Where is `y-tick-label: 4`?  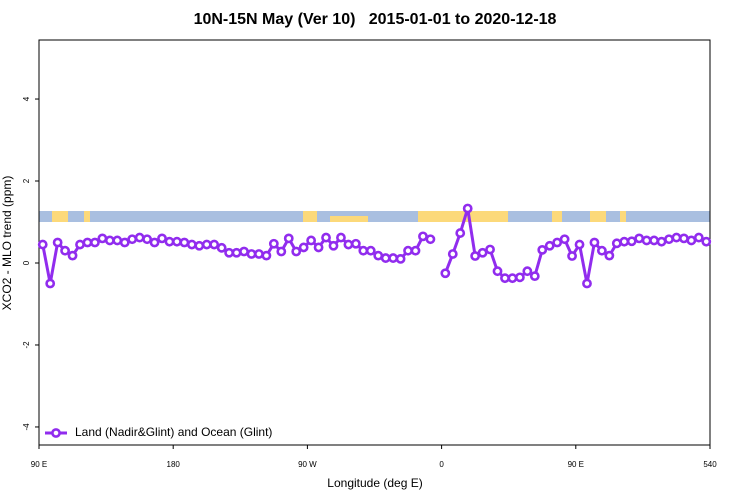
y-tick-label: 4 is located at coordinates (26, 98).